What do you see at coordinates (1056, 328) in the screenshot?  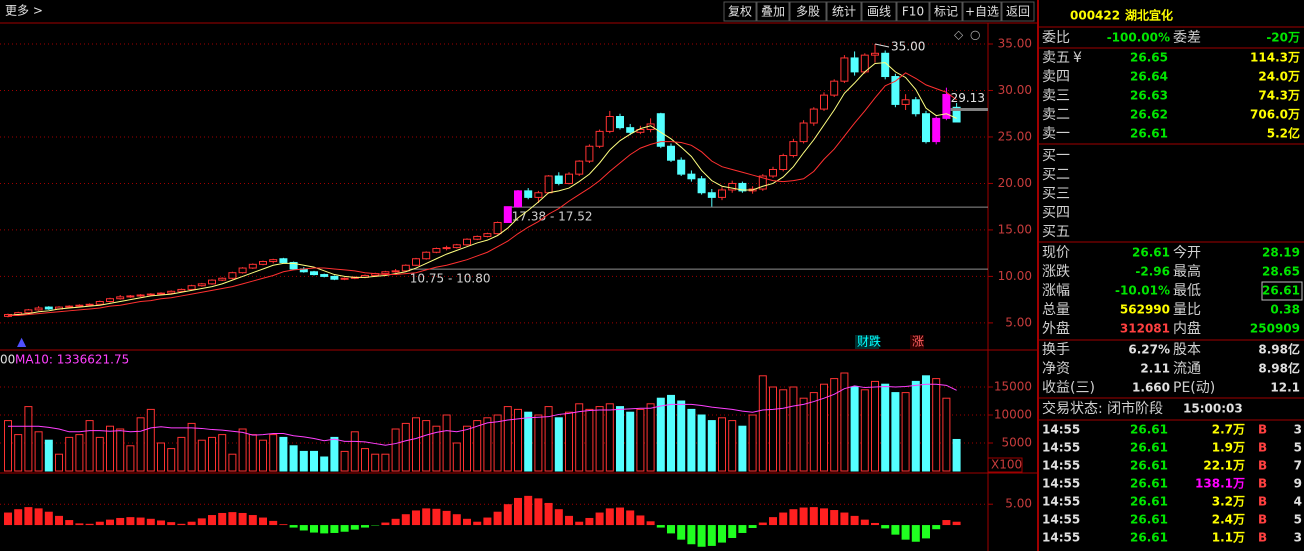 I see `quote-text: 外盘` at bounding box center [1056, 328].